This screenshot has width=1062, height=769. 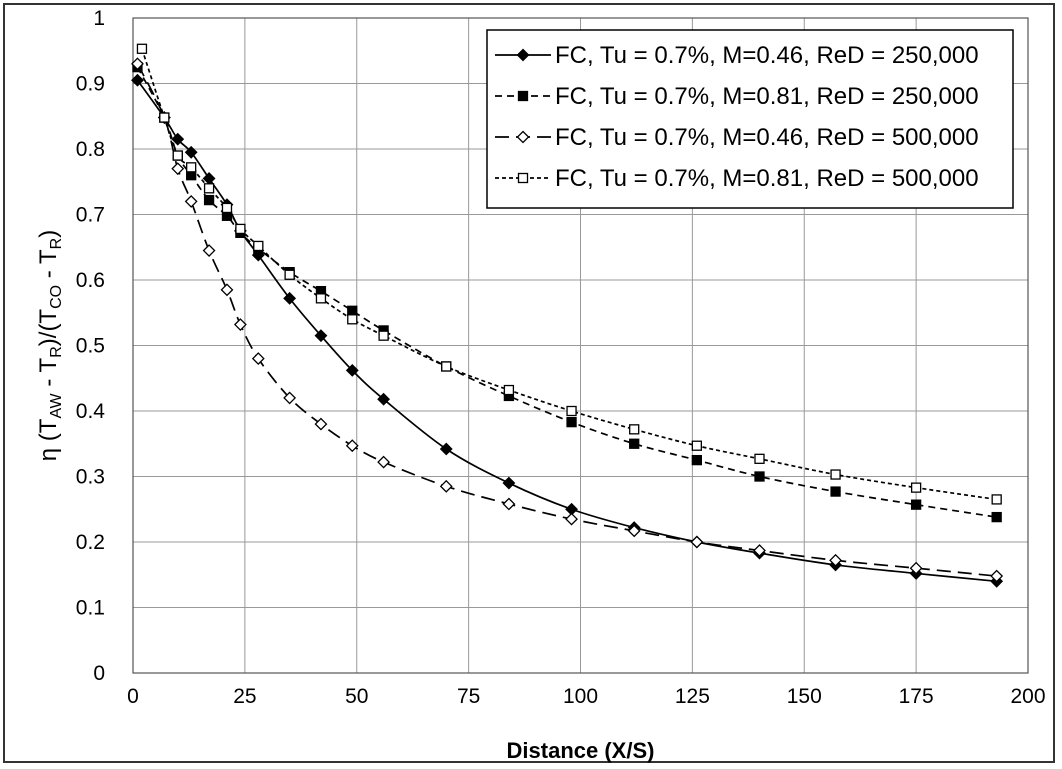 I want to click on y-tick-label: 0.2, so click(x=90, y=542).